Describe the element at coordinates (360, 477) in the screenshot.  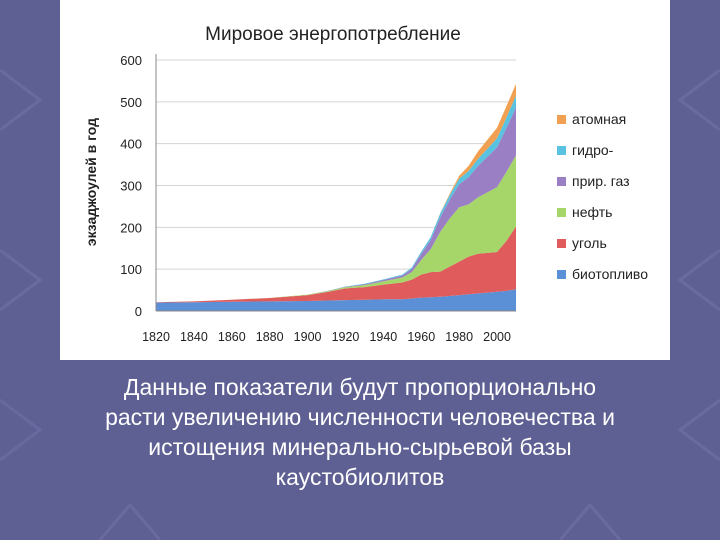
I see `caption-line: каустобиолитов` at that location.